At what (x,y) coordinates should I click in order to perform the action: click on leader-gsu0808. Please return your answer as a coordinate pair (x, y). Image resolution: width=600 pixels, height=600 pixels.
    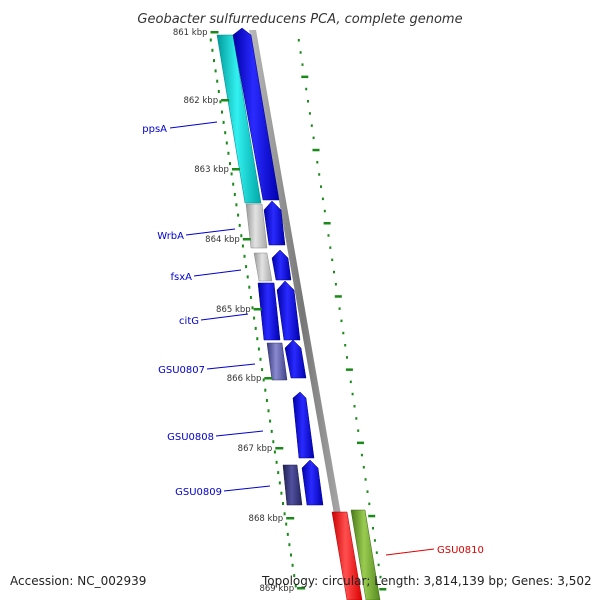
    Looking at the image, I should click on (239, 433).